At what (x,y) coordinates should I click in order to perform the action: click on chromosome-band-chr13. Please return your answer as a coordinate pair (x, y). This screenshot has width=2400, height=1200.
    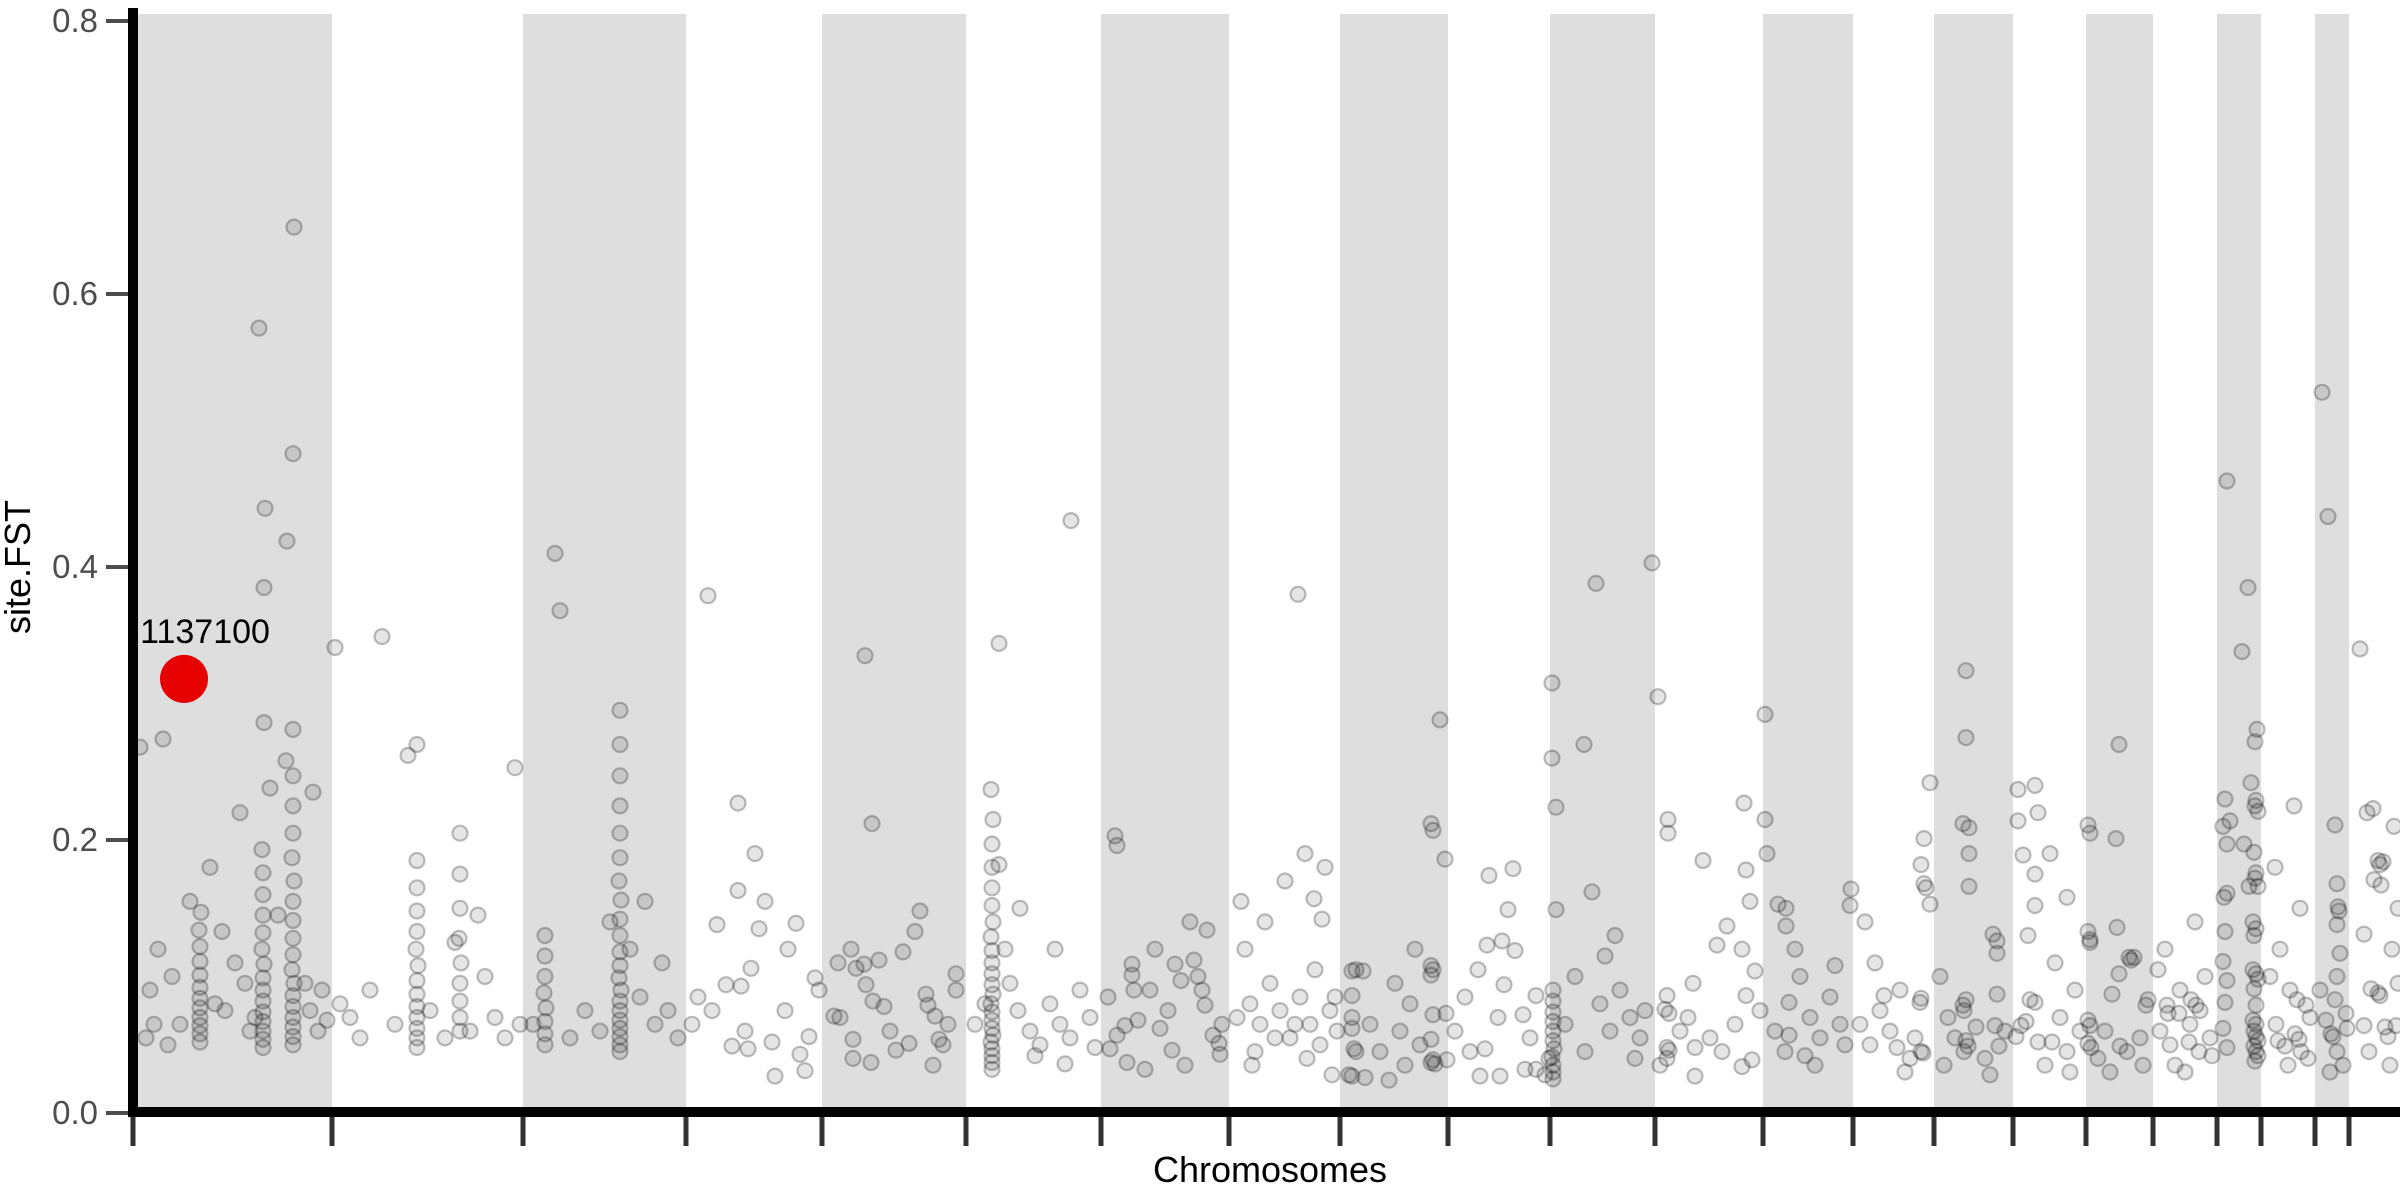
    Looking at the image, I should click on (1808, 560).